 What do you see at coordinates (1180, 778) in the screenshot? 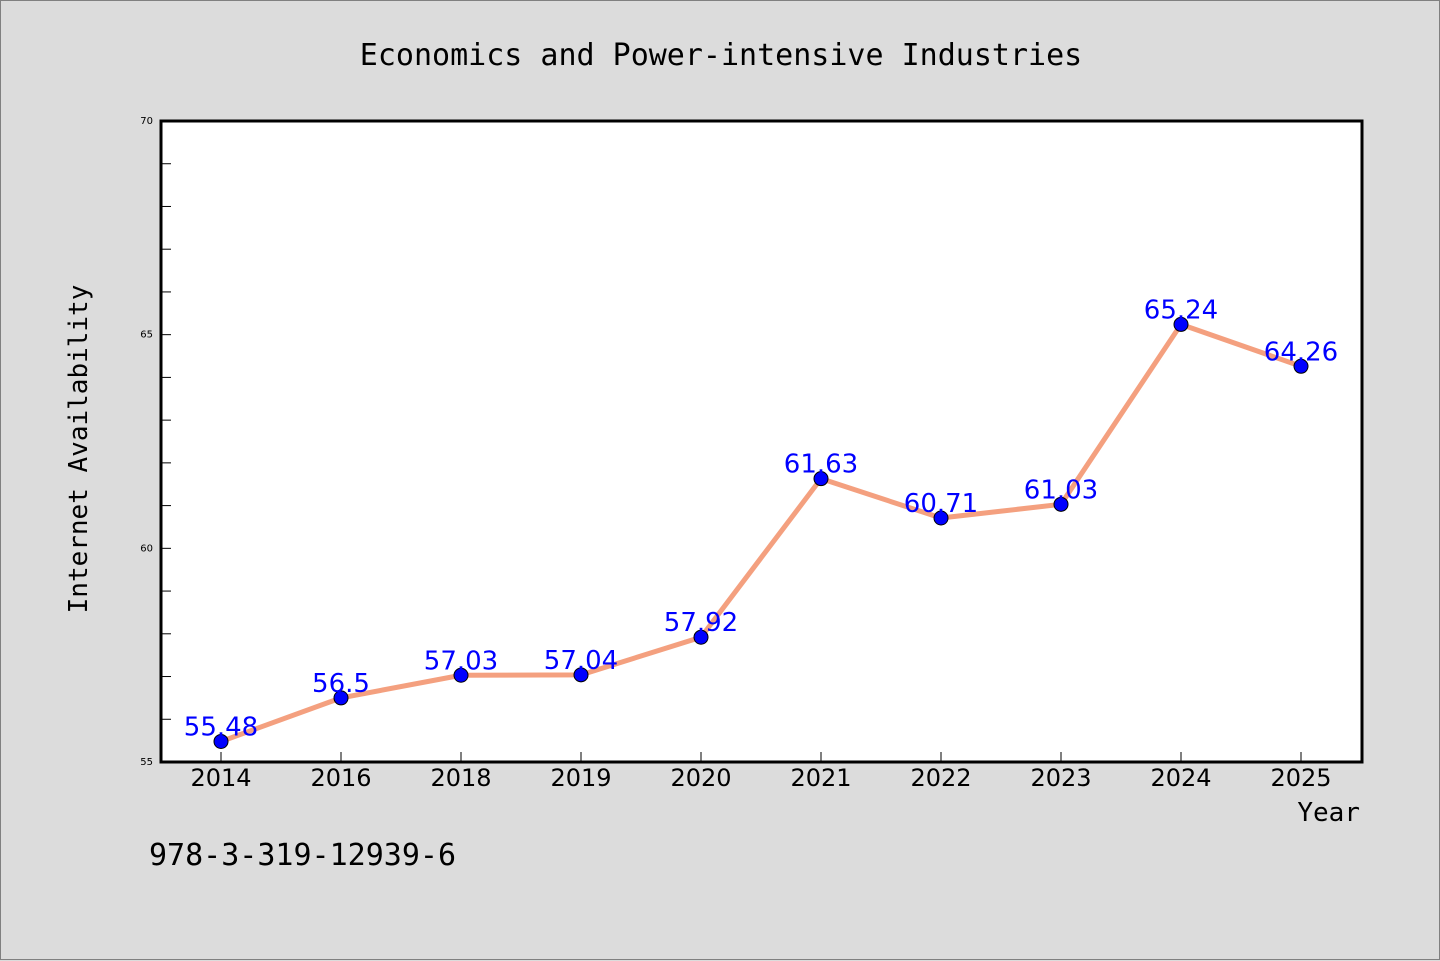
I see `x-tick-label-8: 2024` at bounding box center [1180, 778].